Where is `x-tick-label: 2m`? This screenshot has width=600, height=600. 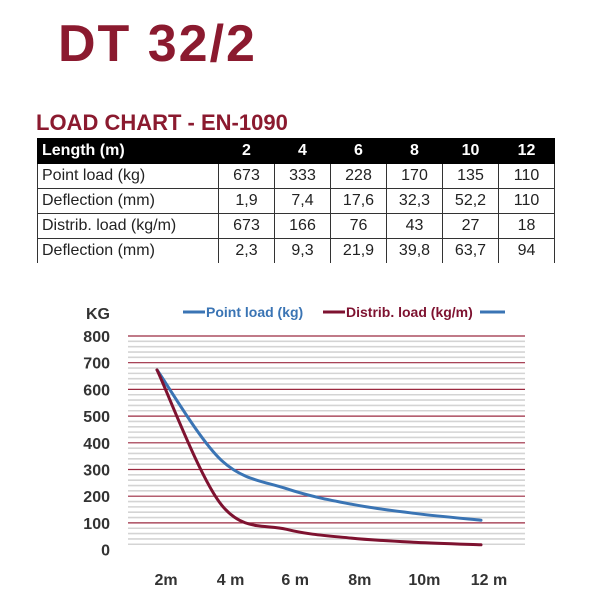
x-tick-label: 2m is located at coordinates (165, 580).